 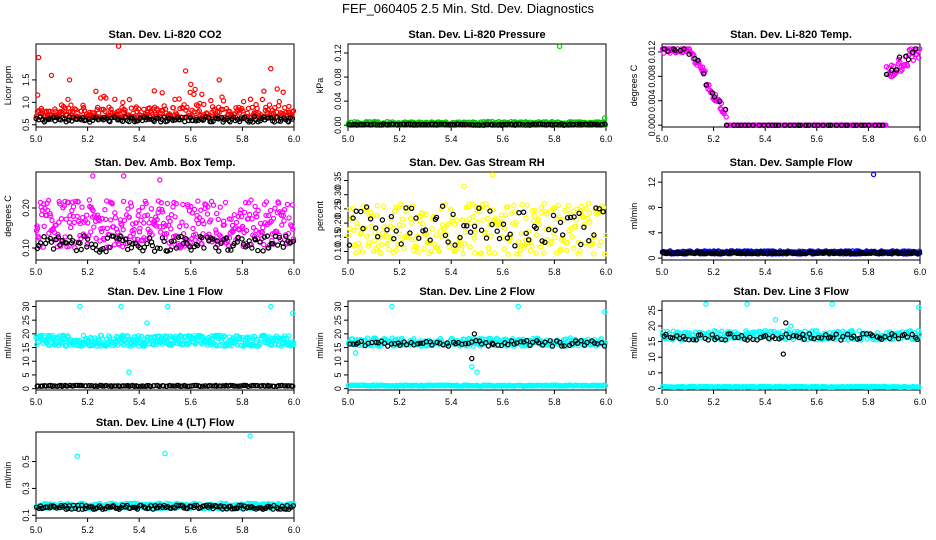 What do you see at coordinates (476, 35) in the screenshot?
I see `chart-title: Stan. Dev. Li-820 Pressure` at bounding box center [476, 35].